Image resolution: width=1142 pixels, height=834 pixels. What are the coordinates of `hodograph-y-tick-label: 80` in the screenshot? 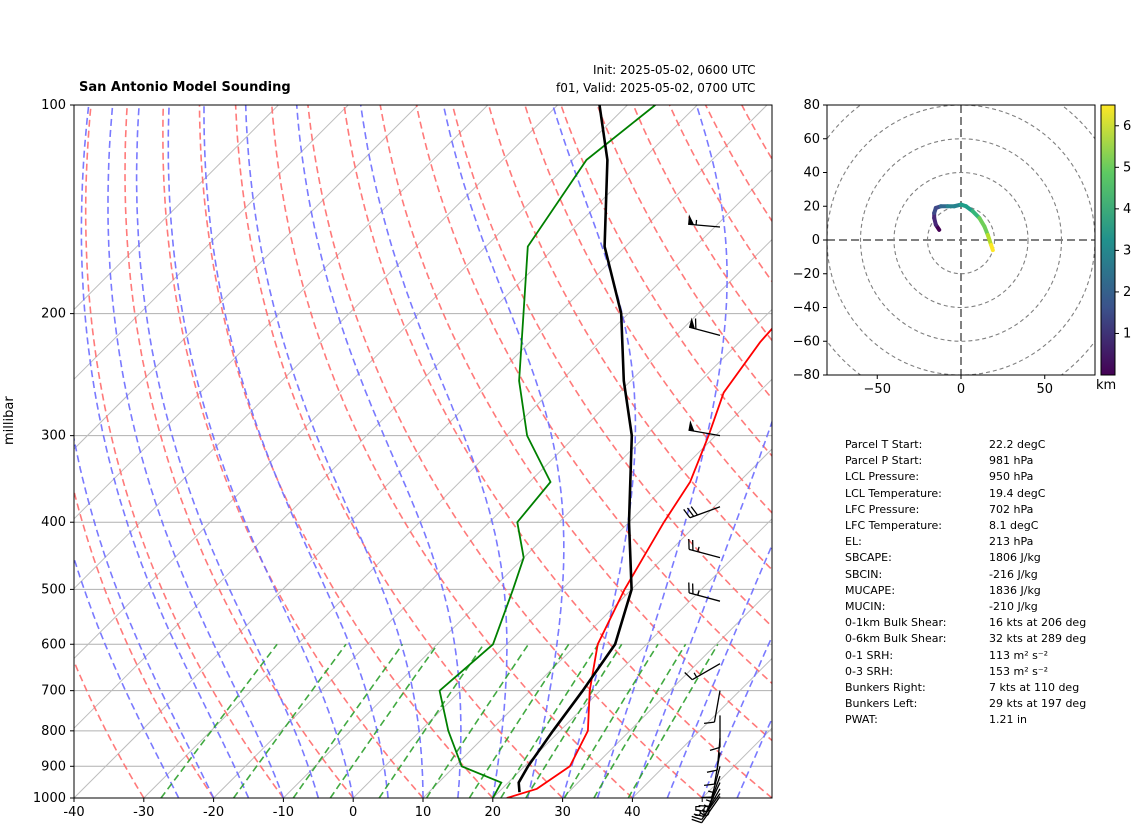 It's located at (811, 105).